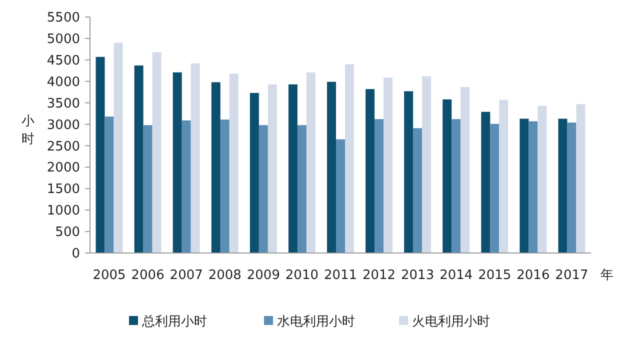  What do you see at coordinates (571, 275) in the screenshot?
I see `x-tick-label: 2017` at bounding box center [571, 275].